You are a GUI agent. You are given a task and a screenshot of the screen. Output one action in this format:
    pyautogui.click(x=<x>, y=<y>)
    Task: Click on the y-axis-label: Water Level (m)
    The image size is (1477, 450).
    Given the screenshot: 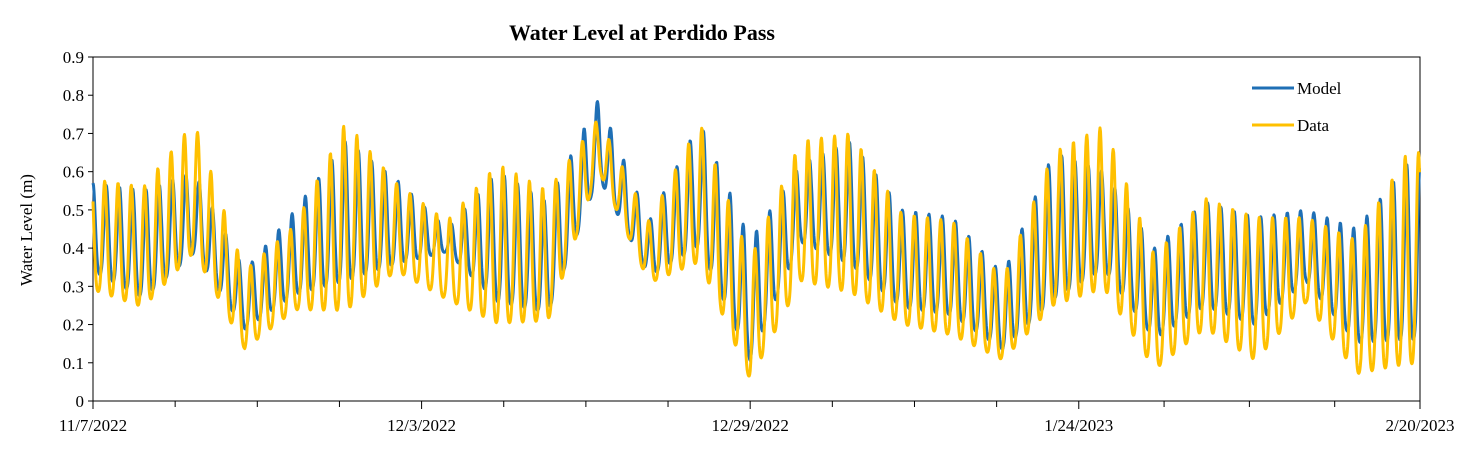 What is the action you would take?
    pyautogui.click(x=26, y=230)
    